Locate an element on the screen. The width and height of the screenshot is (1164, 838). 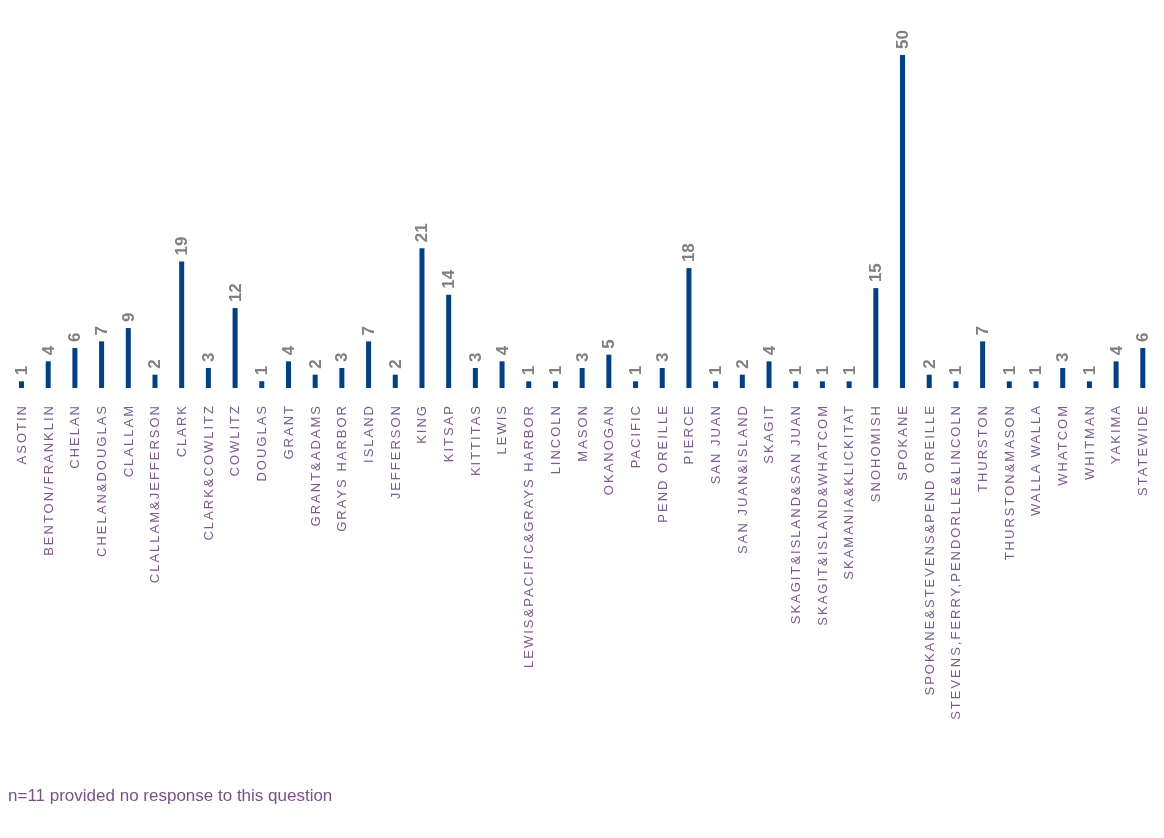
data-label: 21 is located at coordinates (422, 233).